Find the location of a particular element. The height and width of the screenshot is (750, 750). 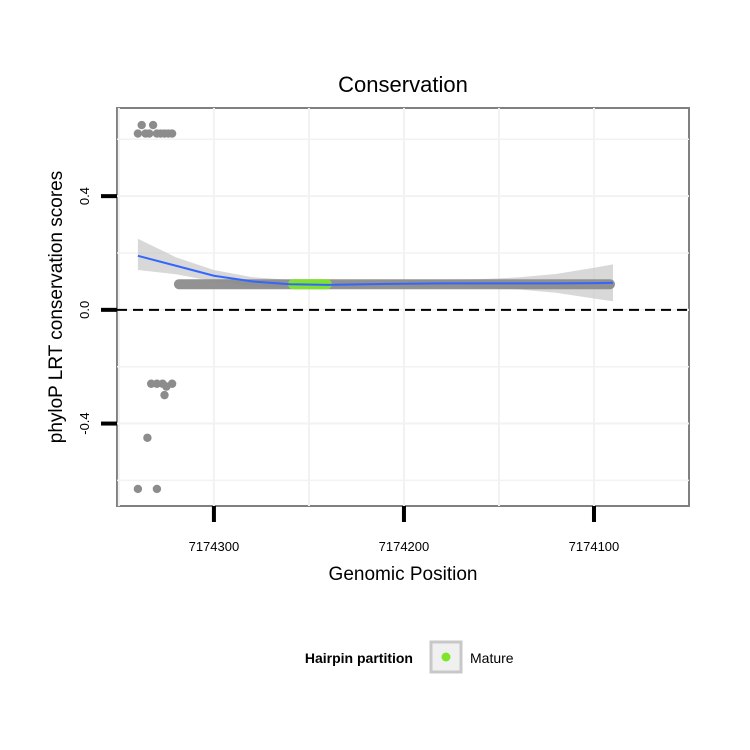

y-tick-label: -0.4 is located at coordinates (84, 423).